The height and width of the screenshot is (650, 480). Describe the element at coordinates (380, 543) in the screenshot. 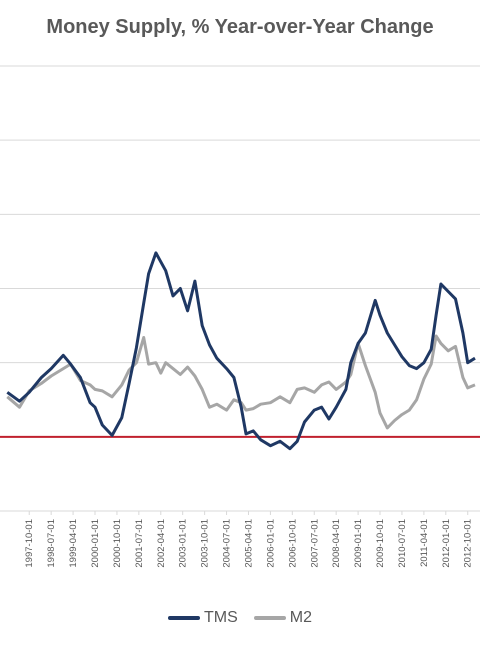

I see `x-tick-label: 2009-10-01` at that location.